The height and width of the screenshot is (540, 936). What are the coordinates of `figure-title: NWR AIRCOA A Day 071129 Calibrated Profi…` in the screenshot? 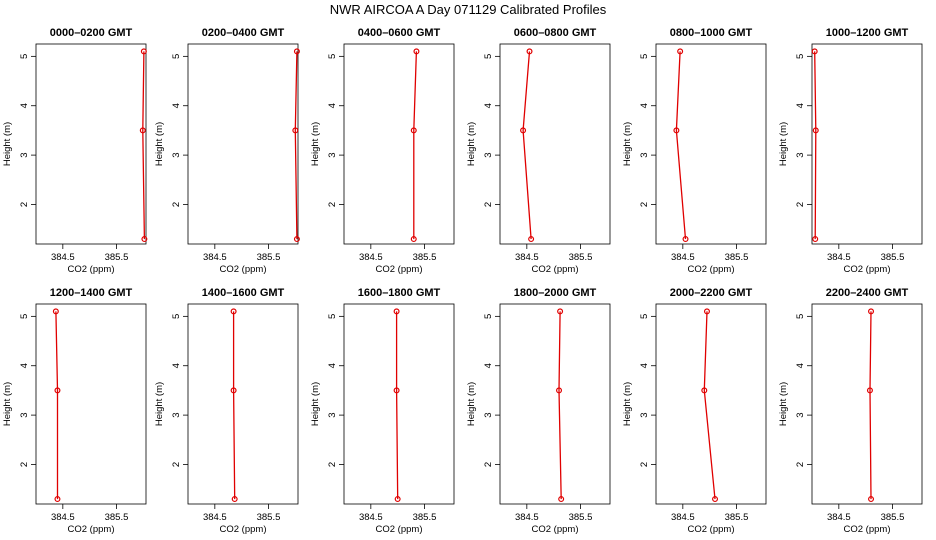 It's located at (468, 9).